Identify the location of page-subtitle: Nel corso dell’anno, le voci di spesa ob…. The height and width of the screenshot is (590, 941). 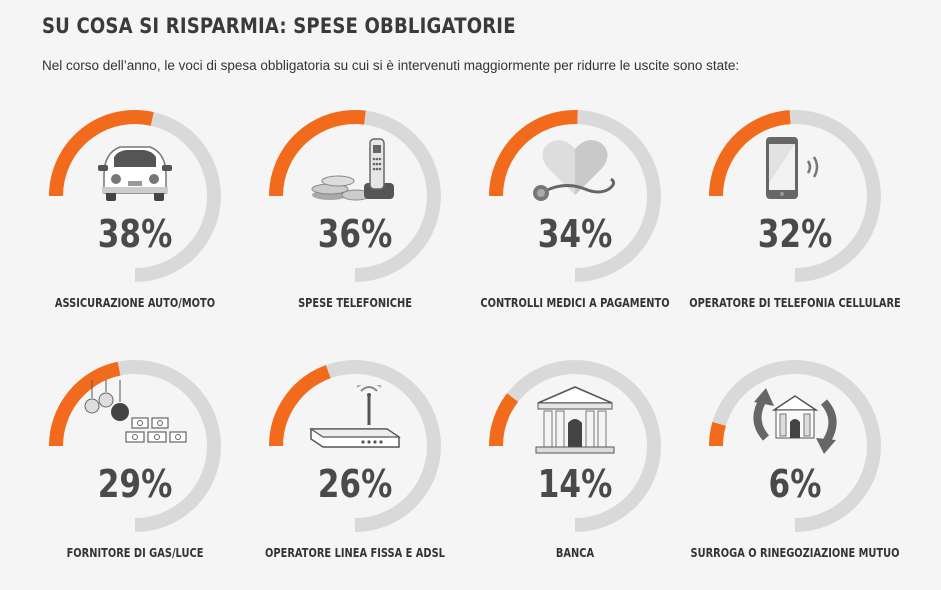
(391, 65).